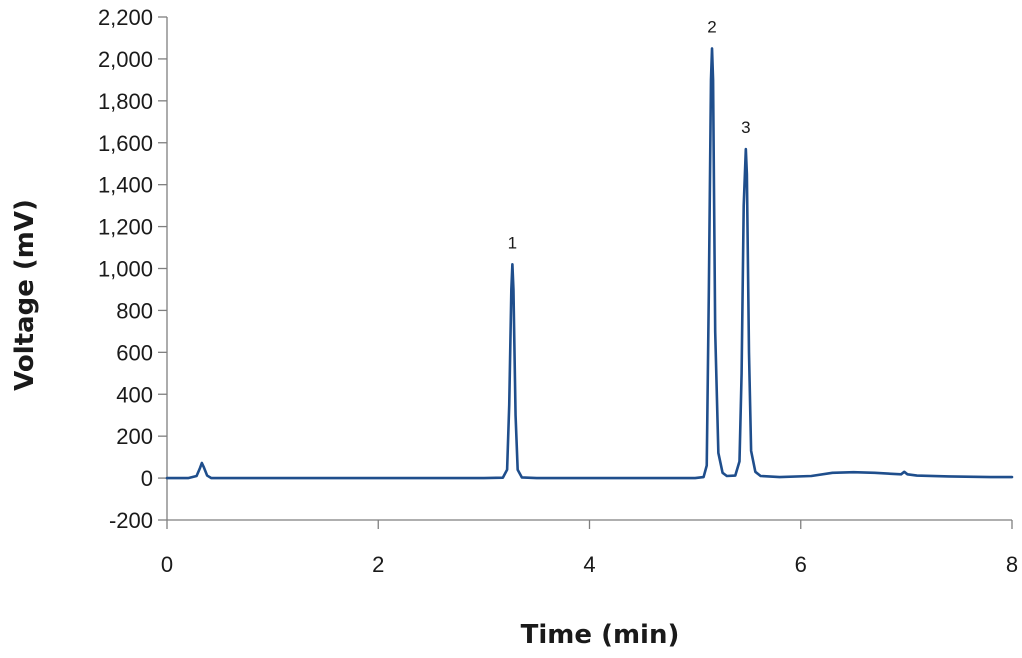 This screenshot has width=1022, height=658. I want to click on y-tick-label: 200, so click(134, 436).